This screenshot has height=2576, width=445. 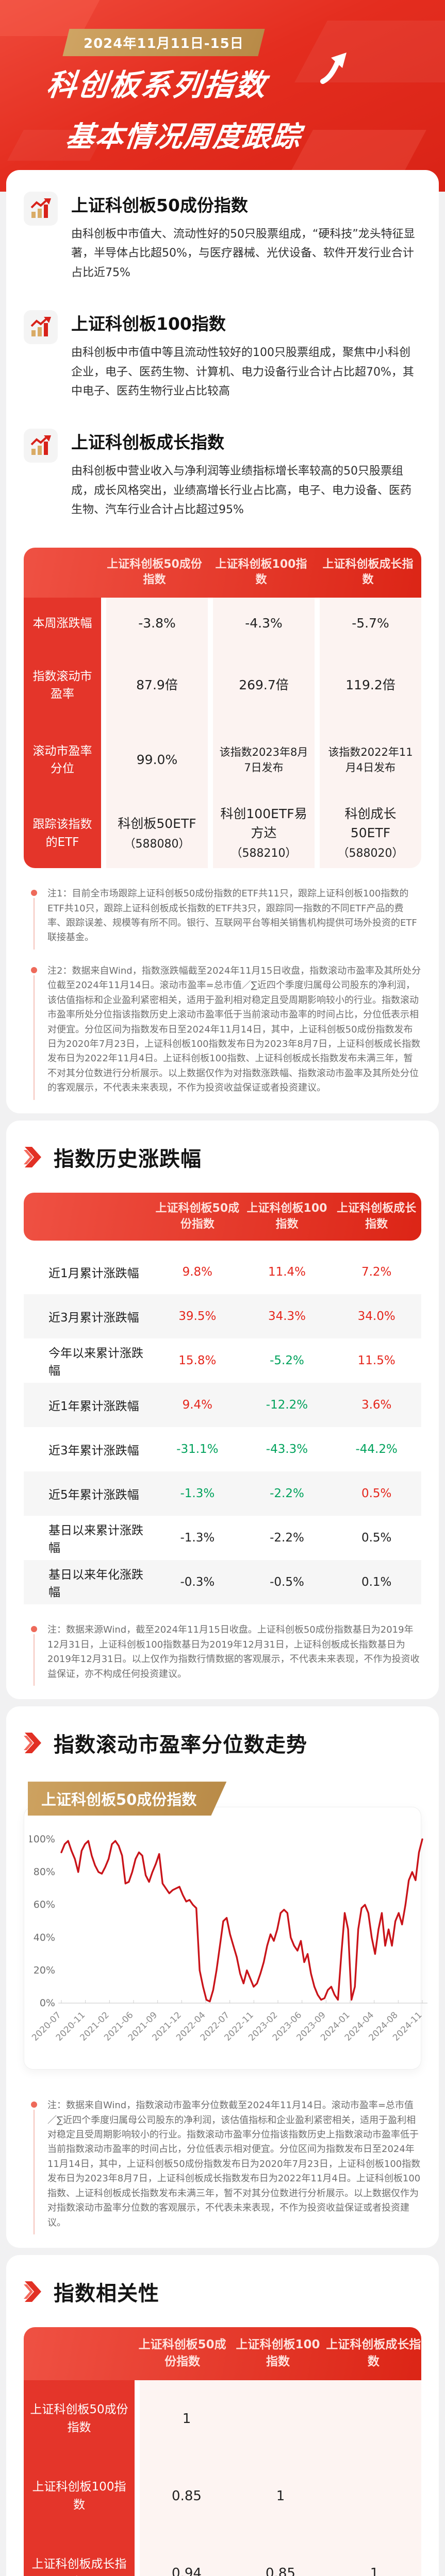 I want to click on history-value: -12.2%, so click(x=287, y=1405).